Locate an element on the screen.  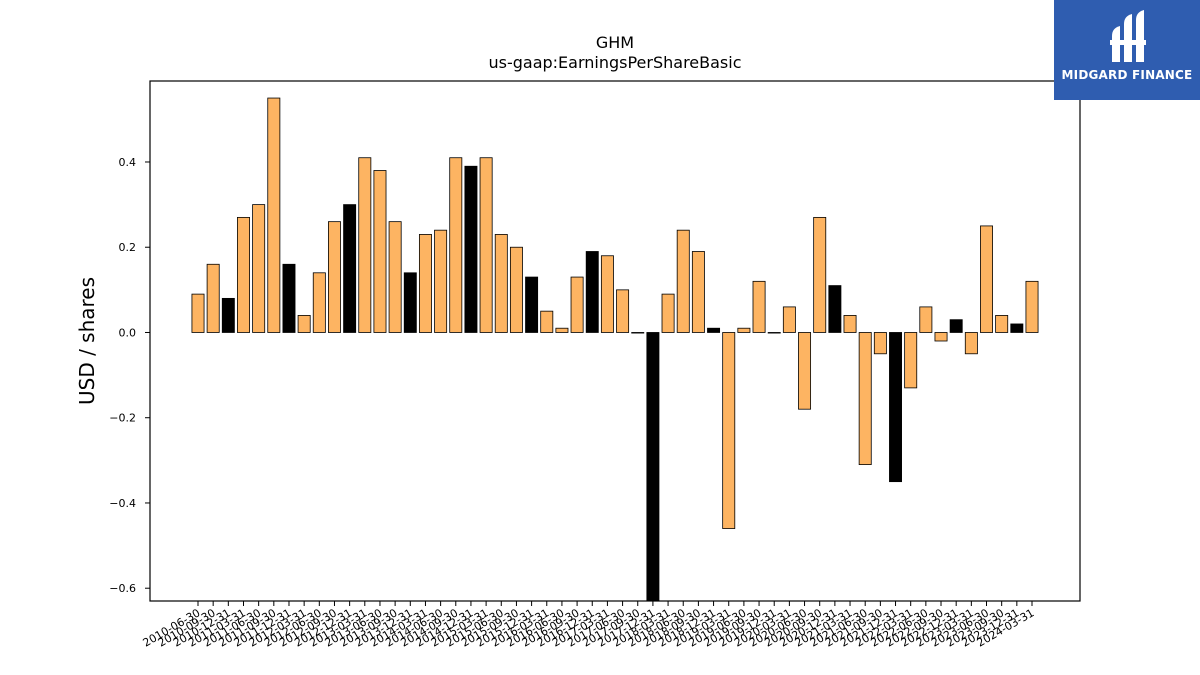
y-tick-label: 0.4 is located at coordinates (128, 162).